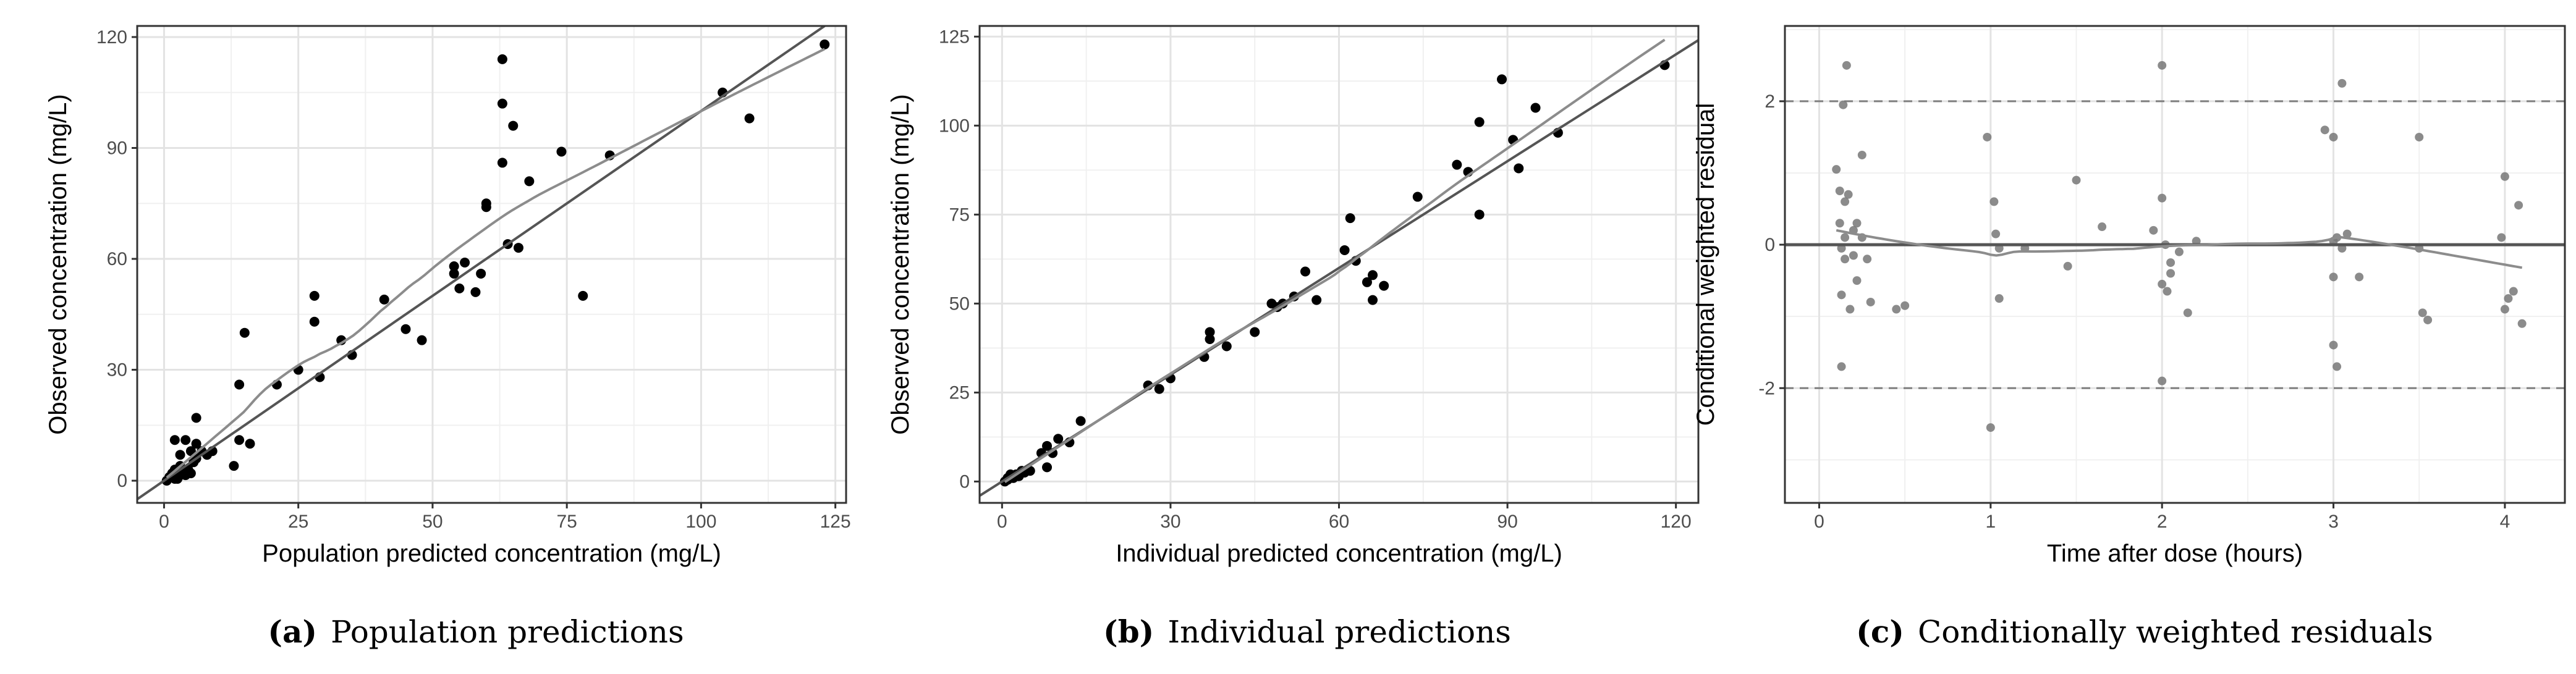 The image size is (2576, 674). Describe the element at coordinates (432, 522) in the screenshot. I see `x-tick-label: 50` at that location.